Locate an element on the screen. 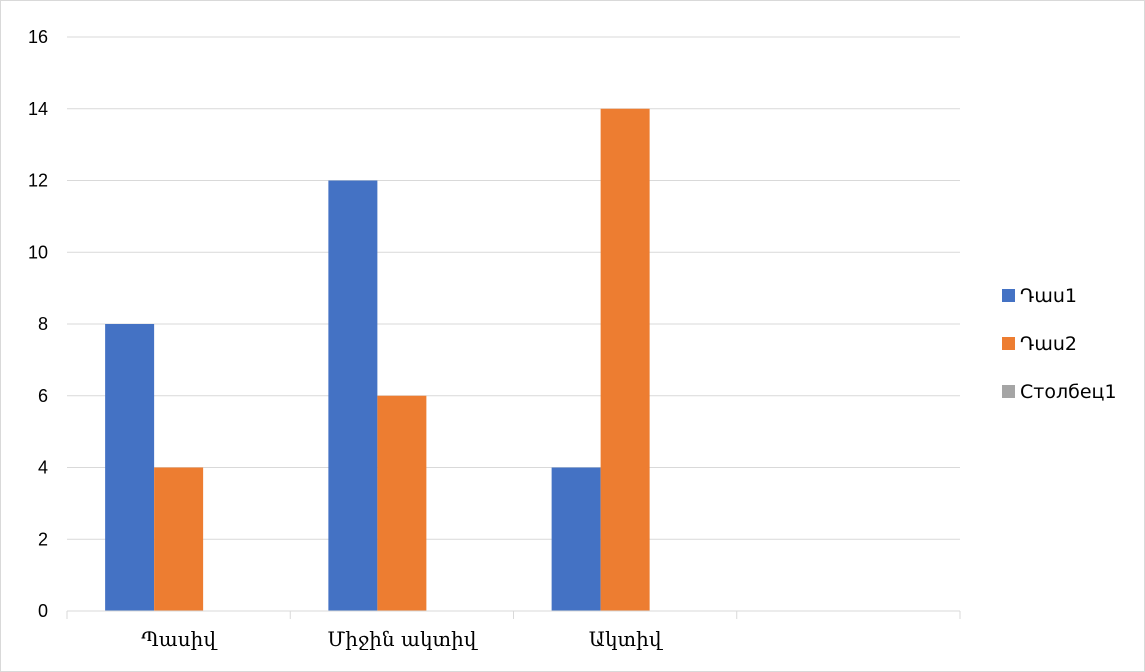  legend: Դաս1 Դաս2 Столбец1 is located at coordinates (1059, 344).